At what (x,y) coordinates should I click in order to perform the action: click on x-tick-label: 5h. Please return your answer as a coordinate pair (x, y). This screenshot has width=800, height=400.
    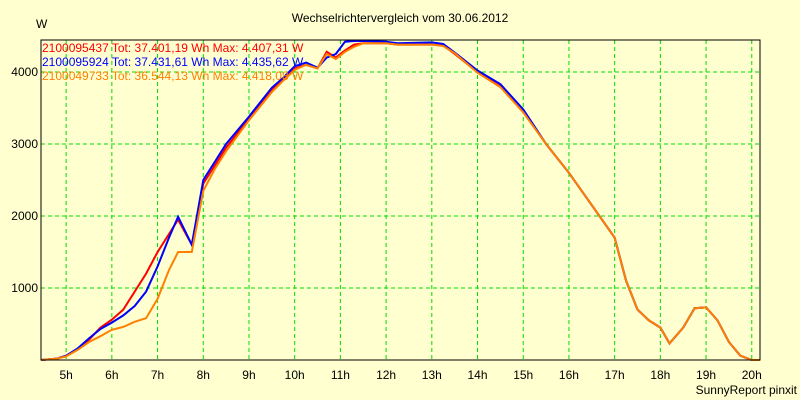
    Looking at the image, I should click on (65, 375).